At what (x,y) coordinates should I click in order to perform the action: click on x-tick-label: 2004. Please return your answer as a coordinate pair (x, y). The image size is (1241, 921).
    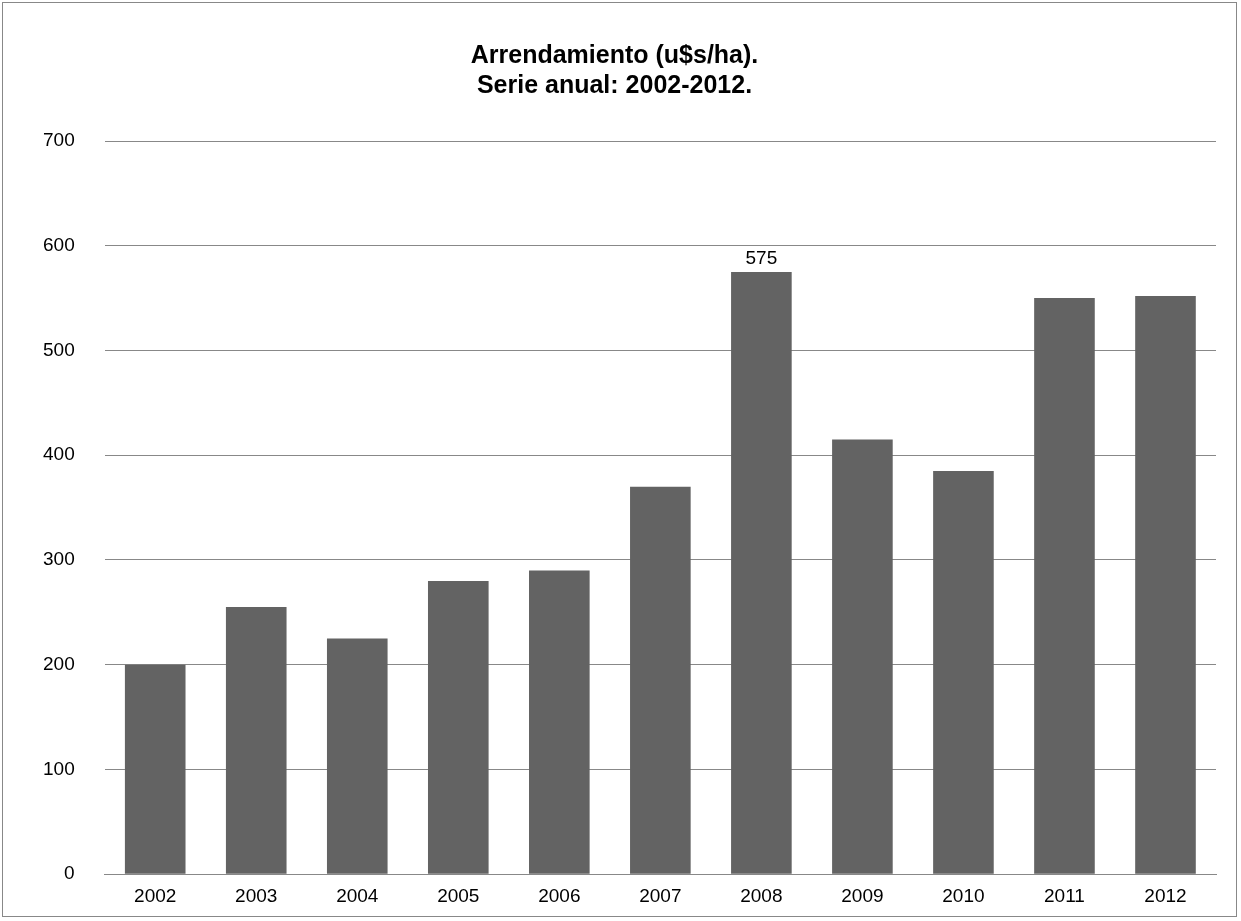
    Looking at the image, I should click on (357, 895).